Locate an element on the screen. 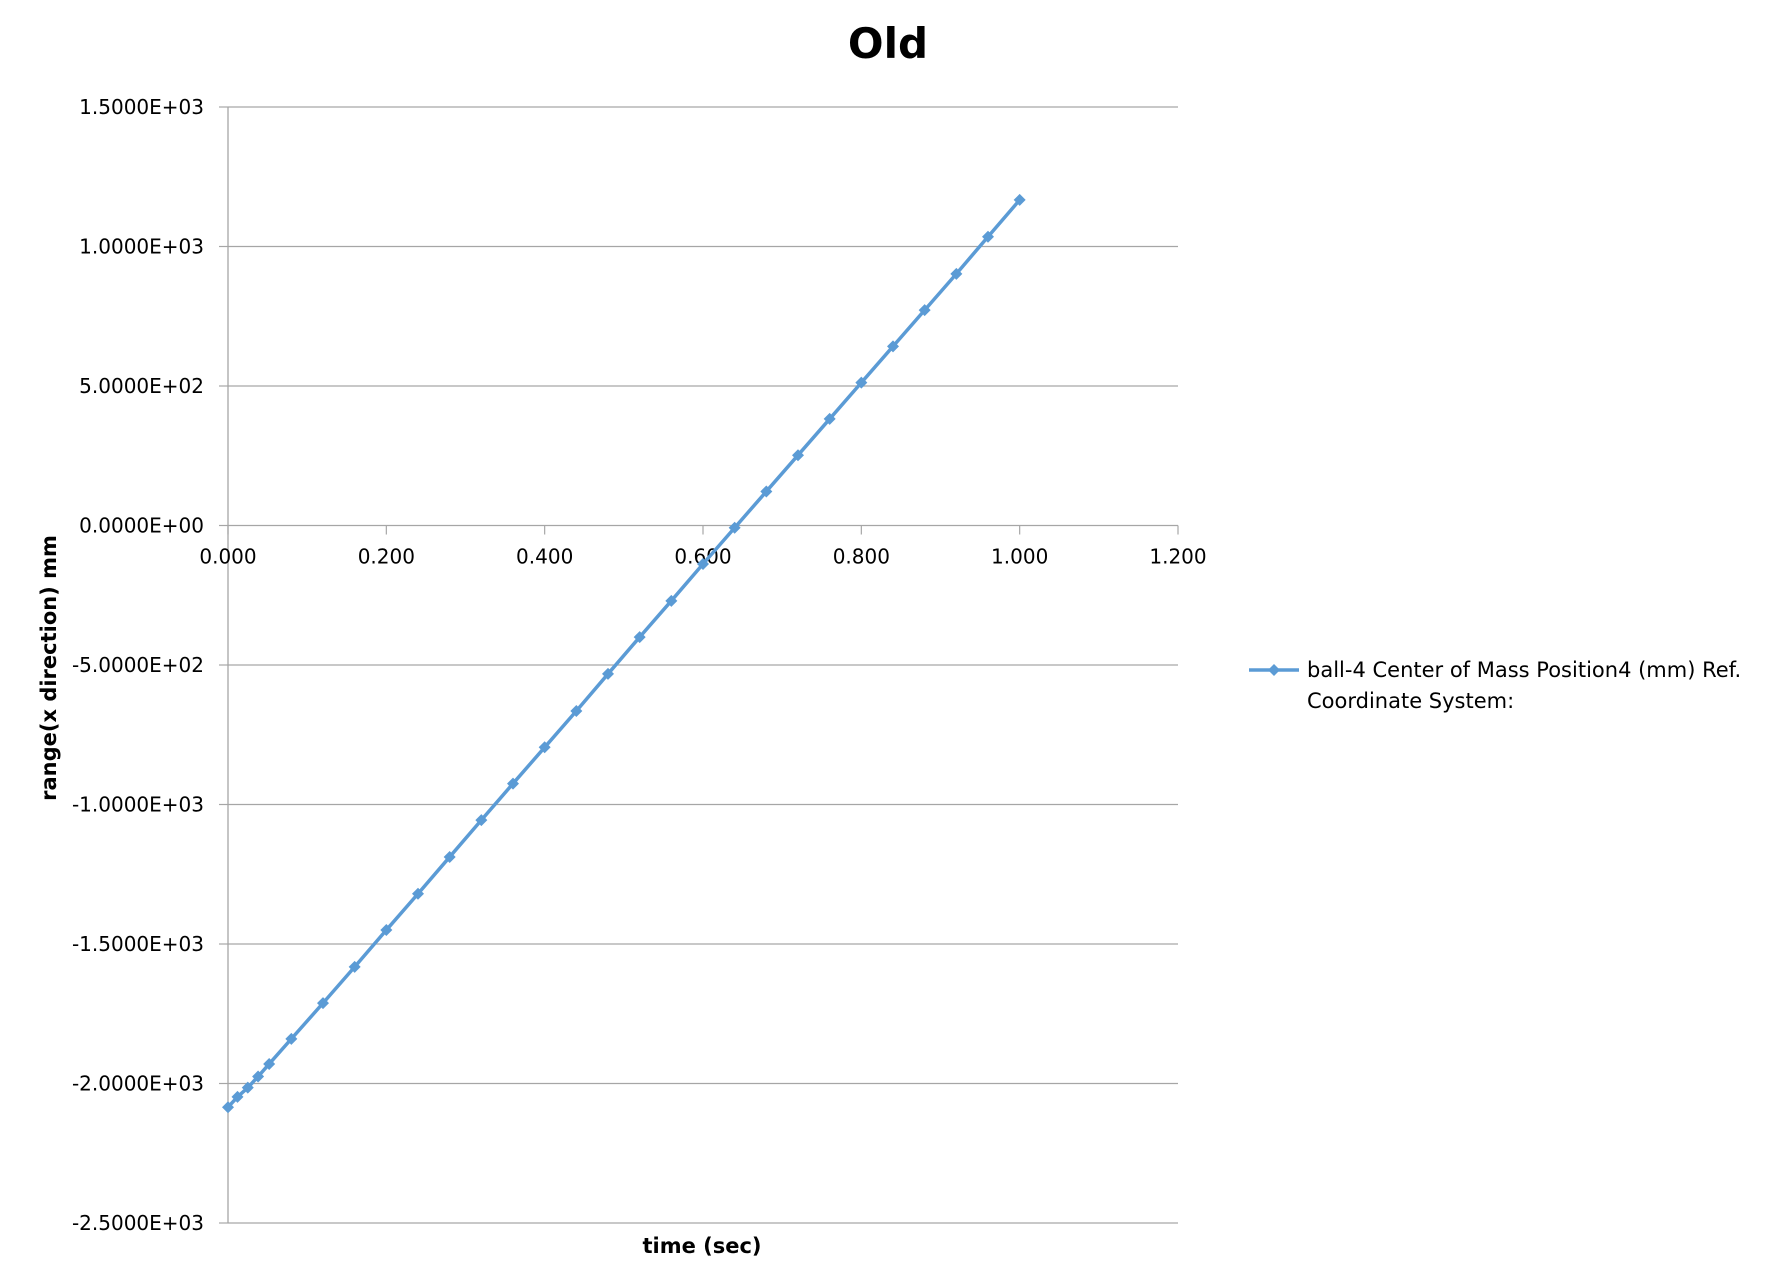  y-tick-label: -5.0000E+02 is located at coordinates (138, 665).